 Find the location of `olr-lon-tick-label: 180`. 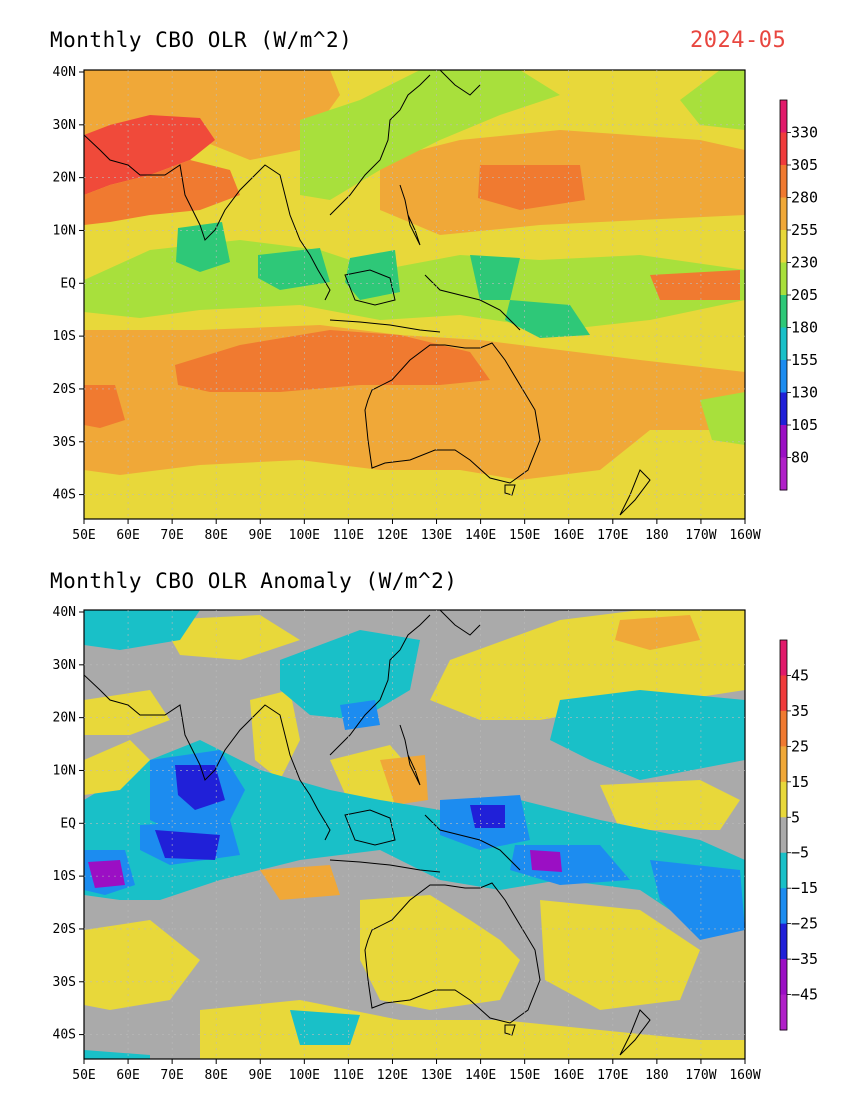

olr-lon-tick-label: 180 is located at coordinates (656, 535).